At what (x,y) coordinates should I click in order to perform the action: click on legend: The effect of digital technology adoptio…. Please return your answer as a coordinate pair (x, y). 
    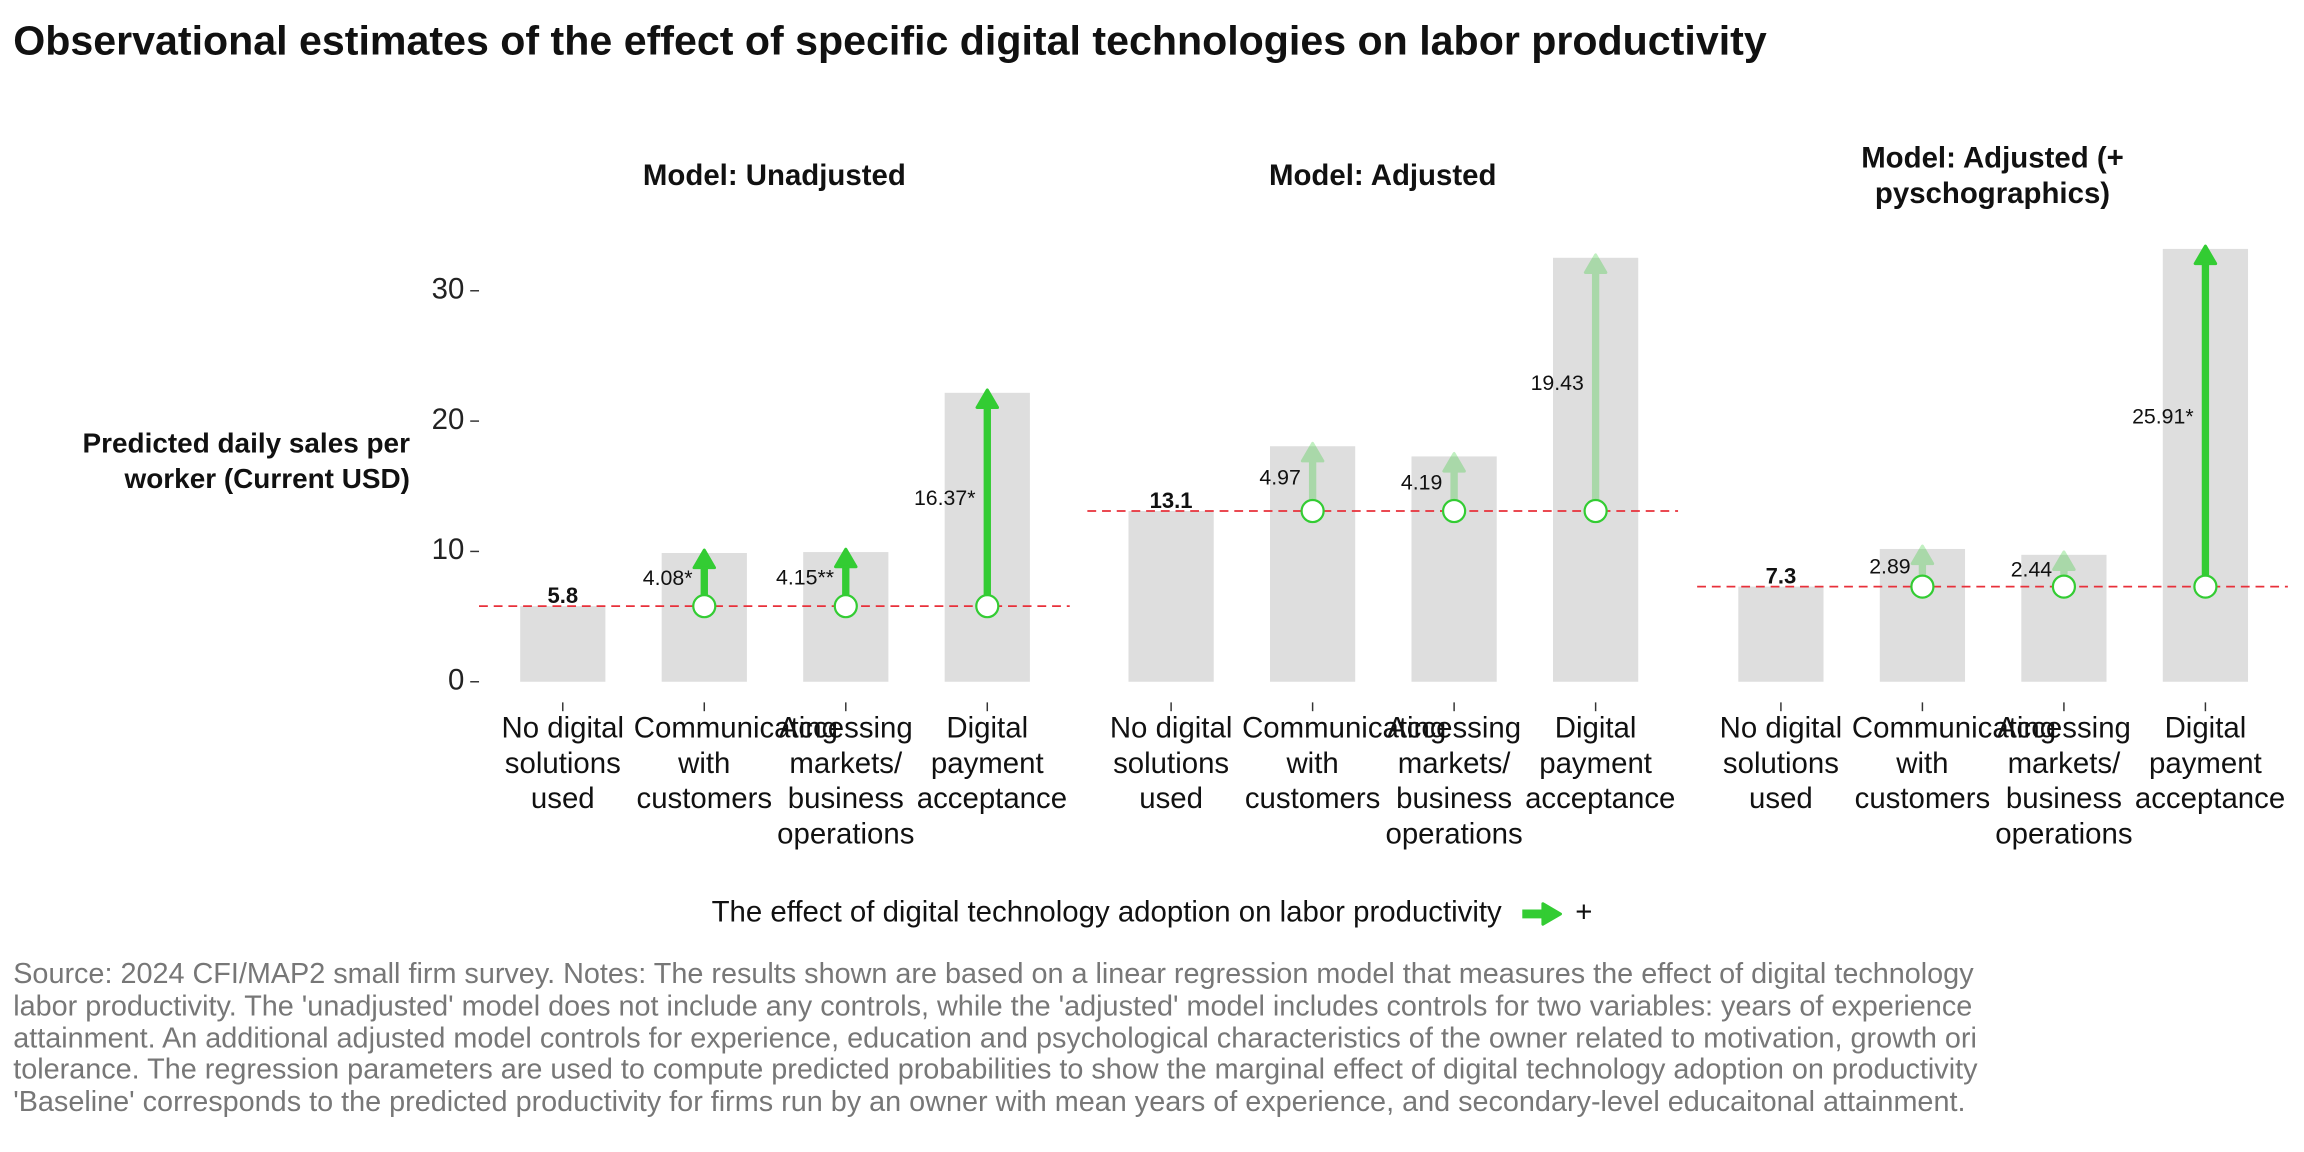
    Looking at the image, I should click on (1152, 913).